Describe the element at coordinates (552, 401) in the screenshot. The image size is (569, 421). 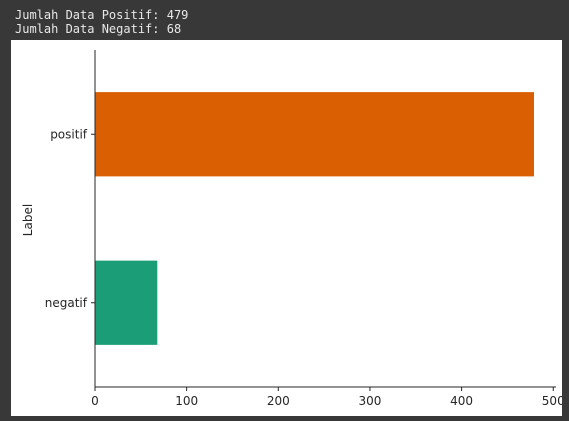
I see `x-tick-label-500: 500` at that location.